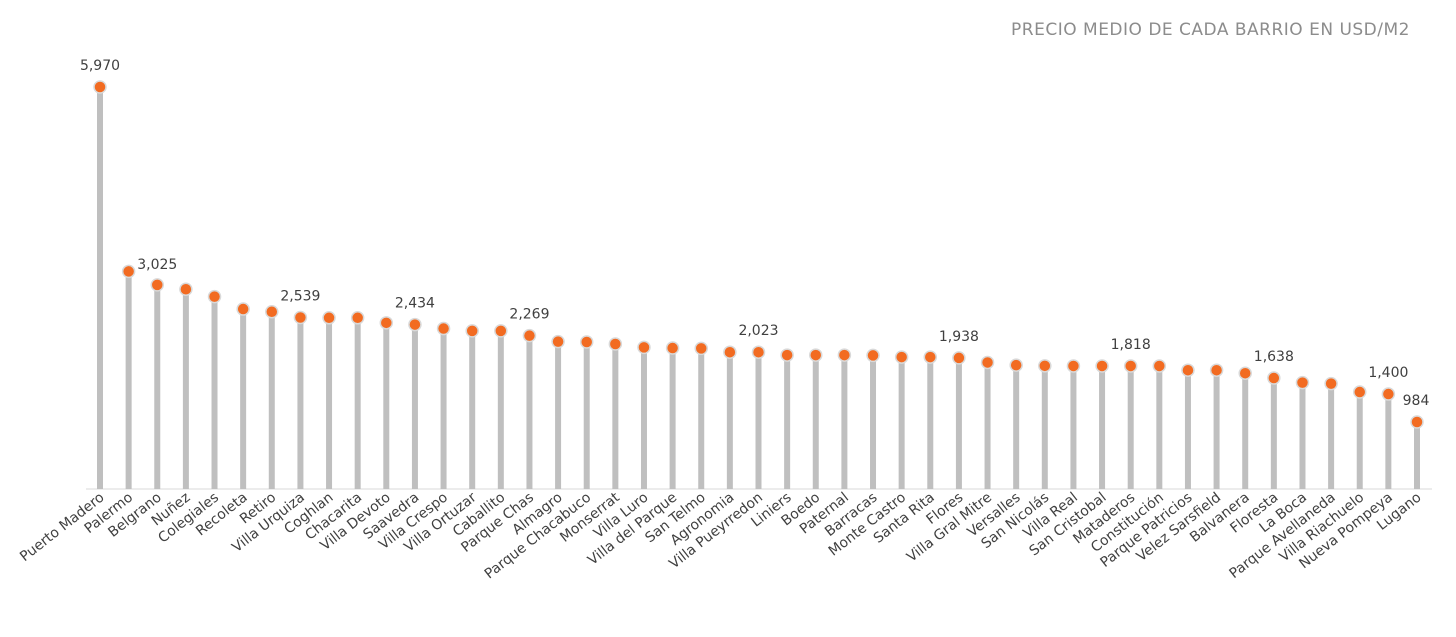  I want to click on data-label: 5,970, so click(100, 66).